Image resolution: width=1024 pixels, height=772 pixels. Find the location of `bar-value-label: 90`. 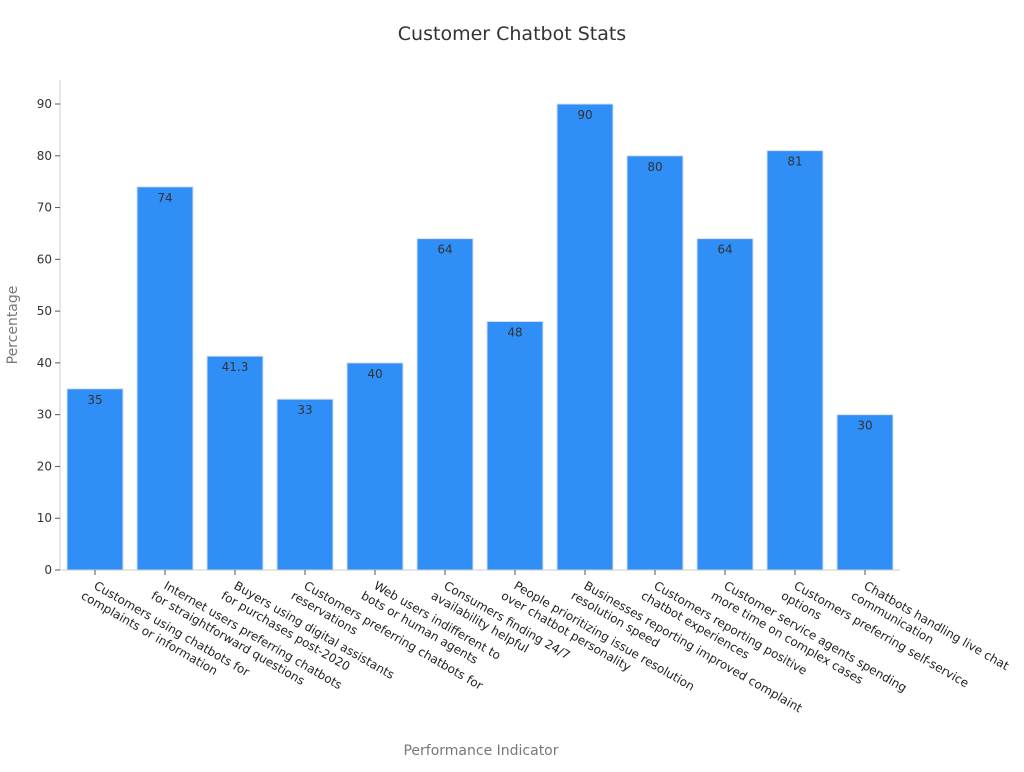

bar-value-label: 90 is located at coordinates (584, 115).